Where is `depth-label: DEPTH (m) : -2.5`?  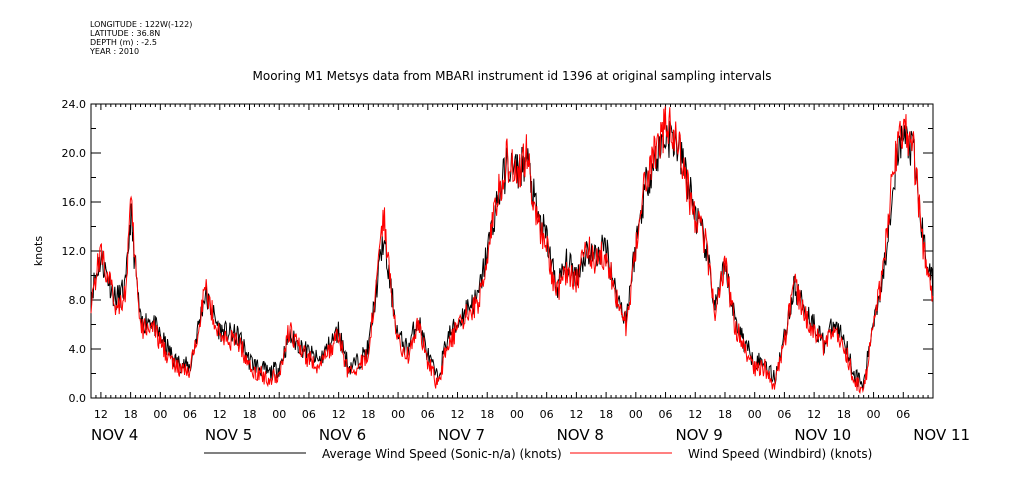 depth-label: DEPTH (m) : -2.5 is located at coordinates (123, 42).